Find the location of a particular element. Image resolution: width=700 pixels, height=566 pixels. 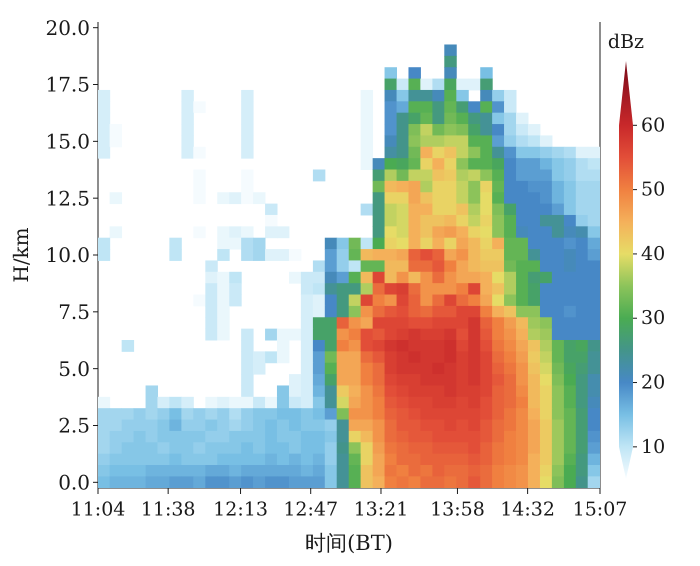

x-tick-label: 14:32 is located at coordinates (527, 509).